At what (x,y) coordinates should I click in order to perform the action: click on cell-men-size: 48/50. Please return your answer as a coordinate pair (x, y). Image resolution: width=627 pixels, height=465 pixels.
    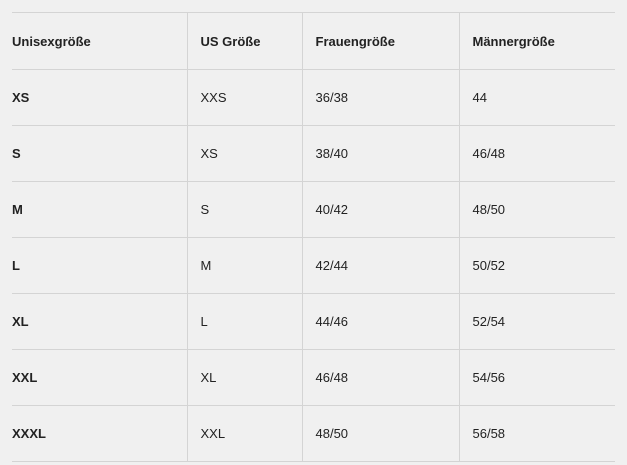
    Looking at the image, I should click on (536, 209).